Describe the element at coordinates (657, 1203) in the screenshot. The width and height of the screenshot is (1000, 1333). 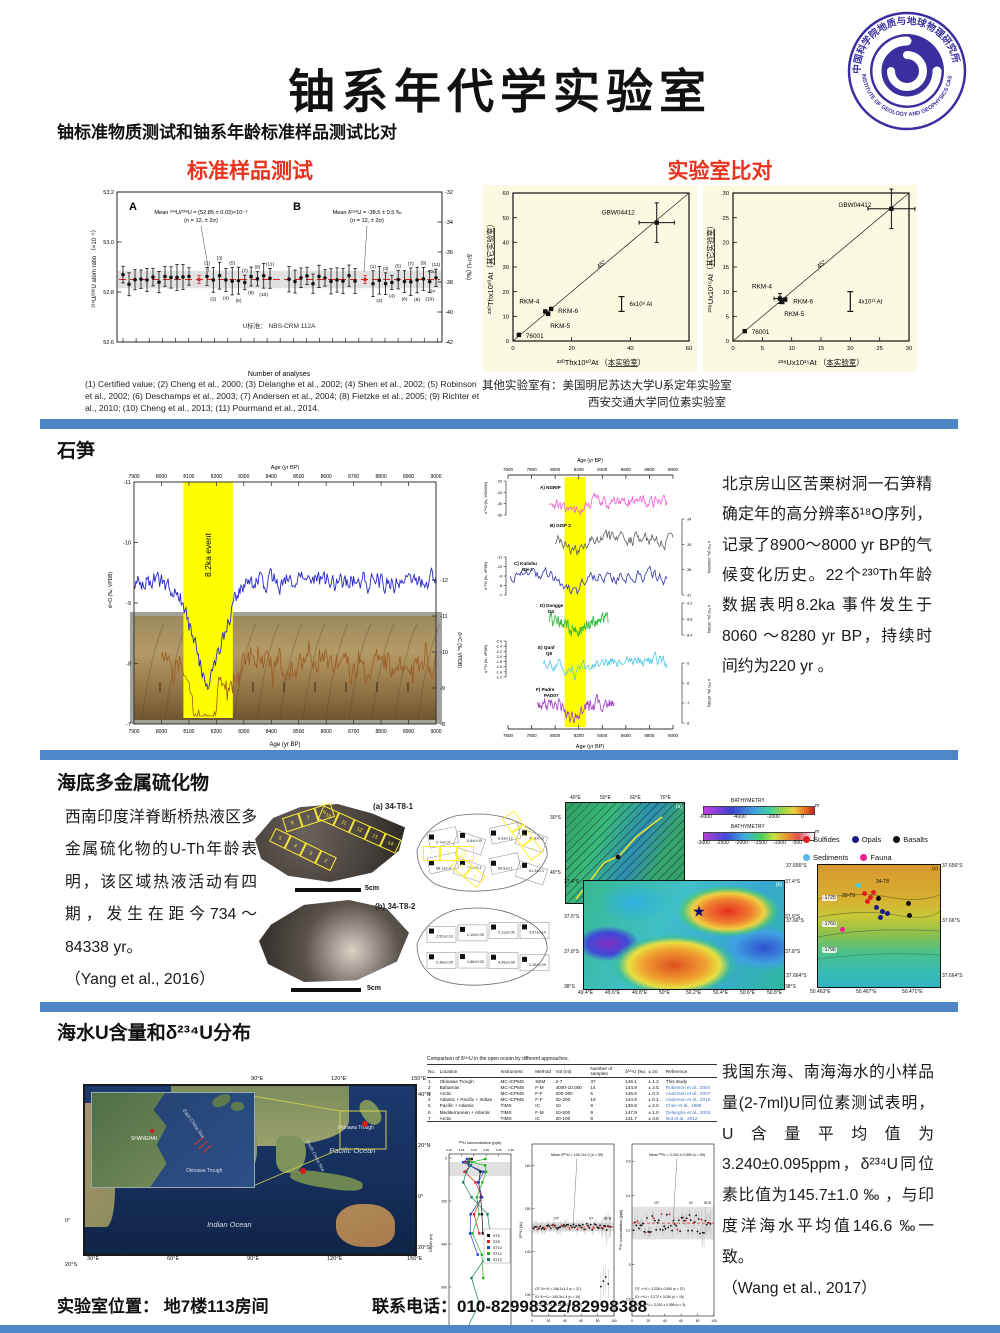
I see `svg-text: OT` at that location.